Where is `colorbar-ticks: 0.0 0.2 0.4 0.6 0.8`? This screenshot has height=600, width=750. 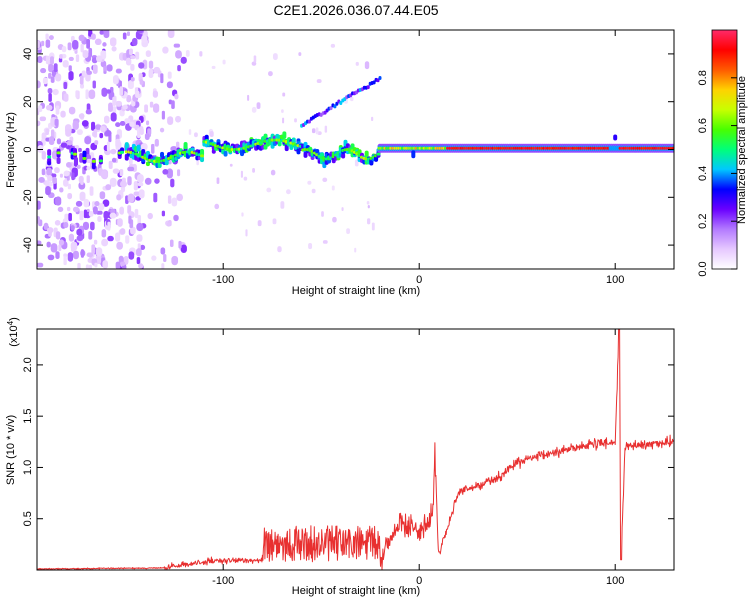
colorbar-ticks: 0.0 0.2 0.4 0.6 0.8 is located at coordinates (717, 173).